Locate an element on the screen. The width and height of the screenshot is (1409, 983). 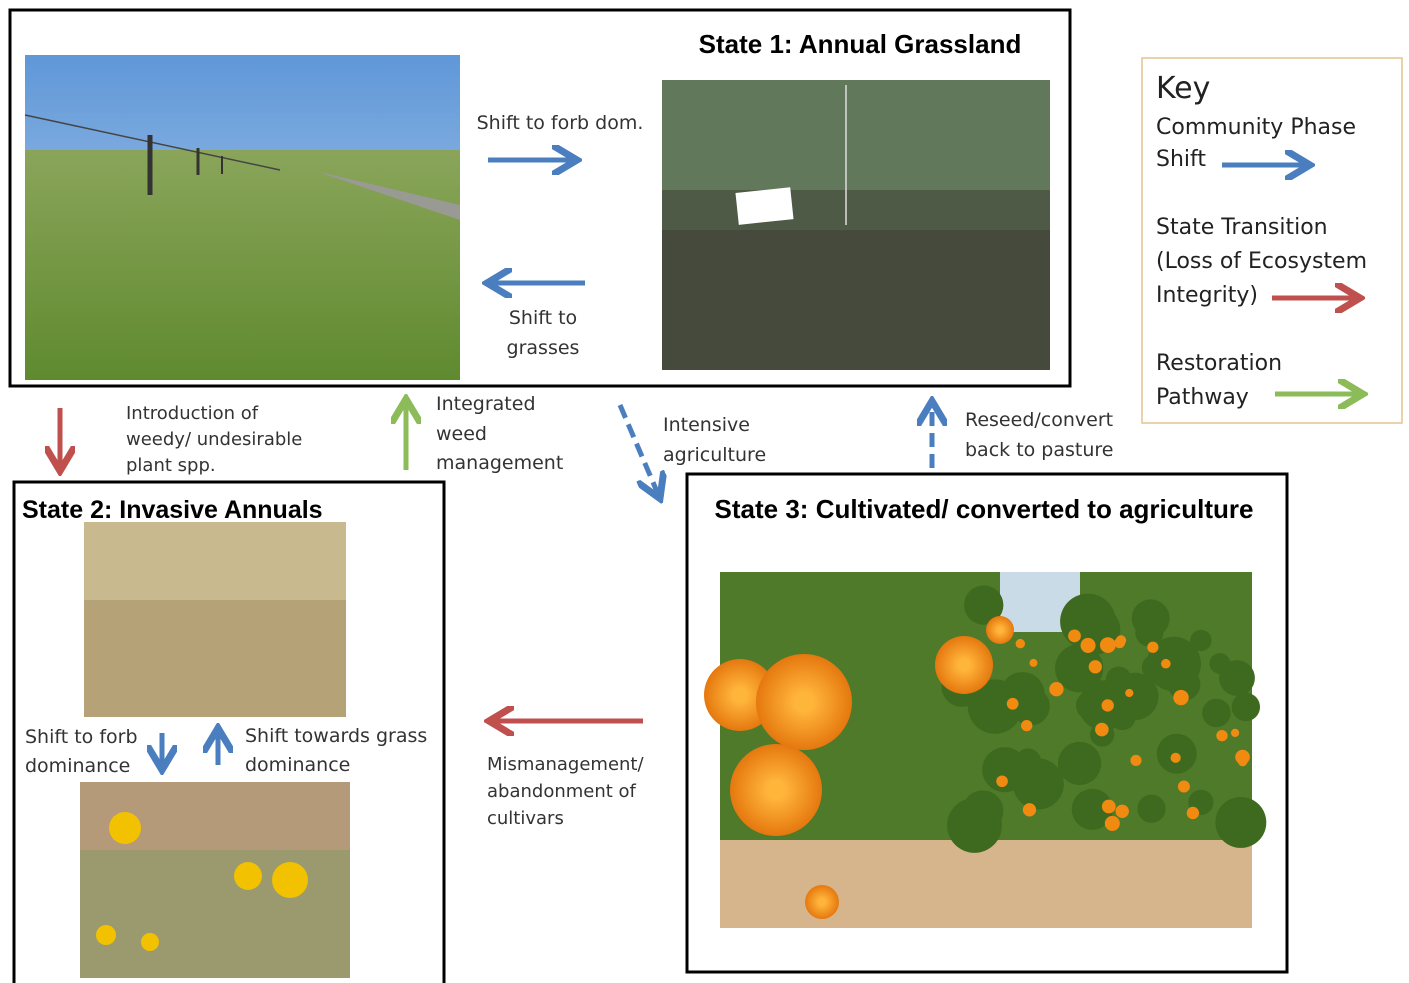
transition-label: Mismanagement/ is located at coordinates (565, 764).